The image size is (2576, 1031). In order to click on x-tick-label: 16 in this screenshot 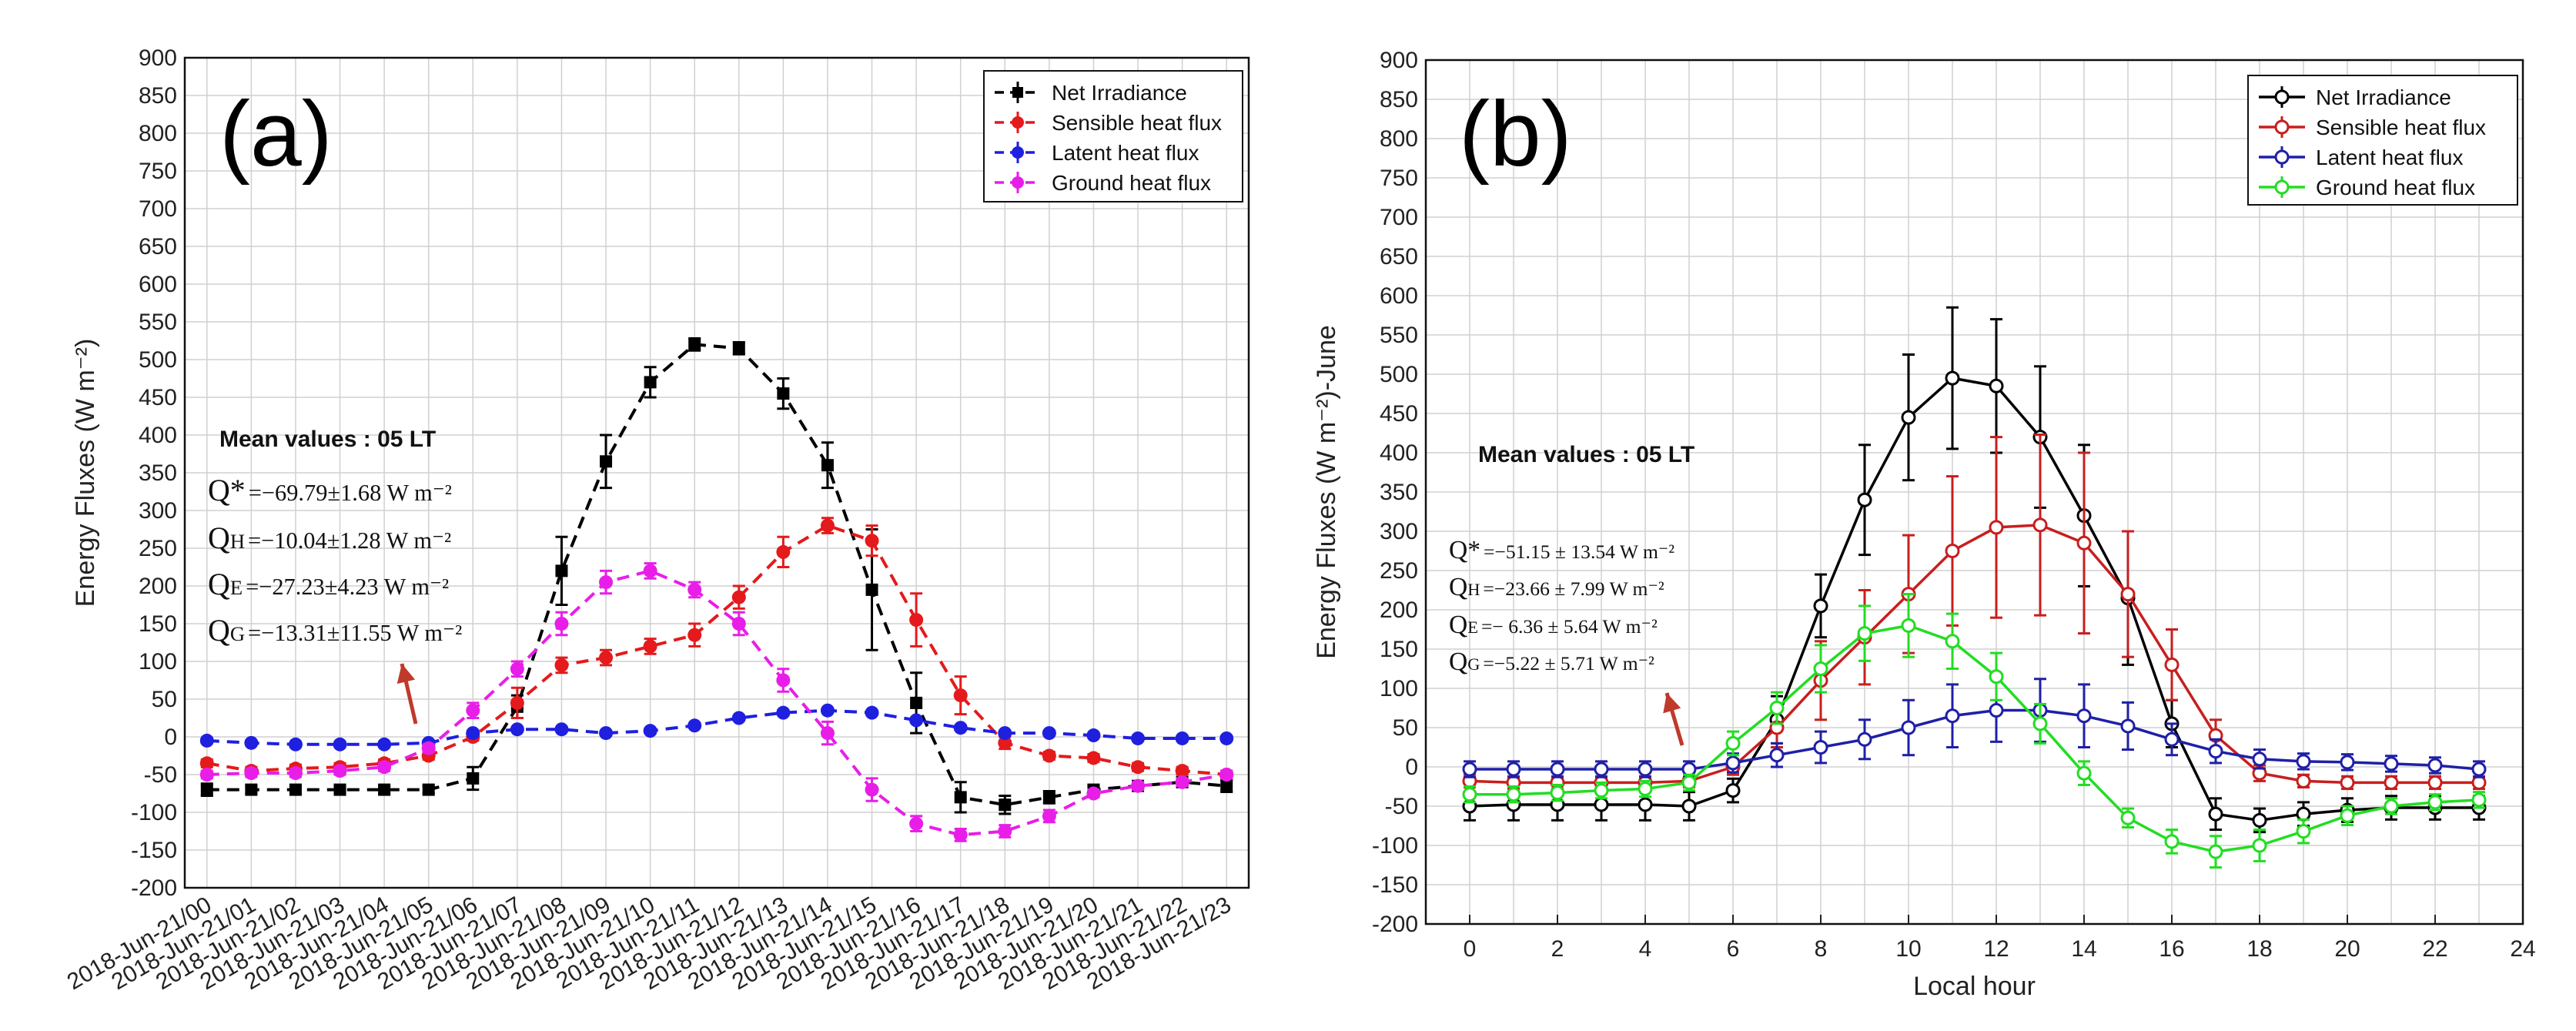, I will do `click(2171, 949)`.